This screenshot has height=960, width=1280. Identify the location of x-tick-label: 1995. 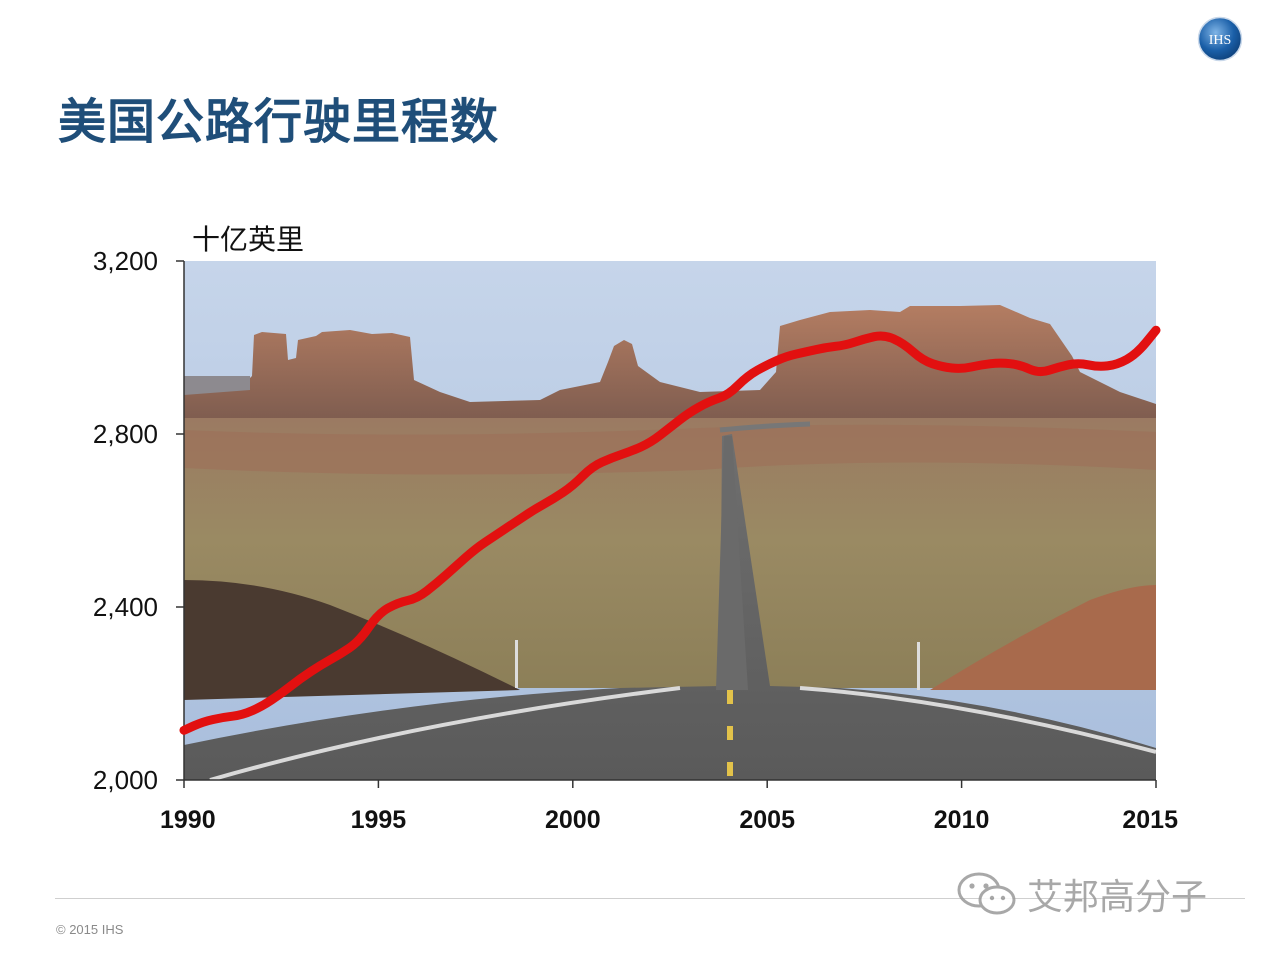
(379, 820).